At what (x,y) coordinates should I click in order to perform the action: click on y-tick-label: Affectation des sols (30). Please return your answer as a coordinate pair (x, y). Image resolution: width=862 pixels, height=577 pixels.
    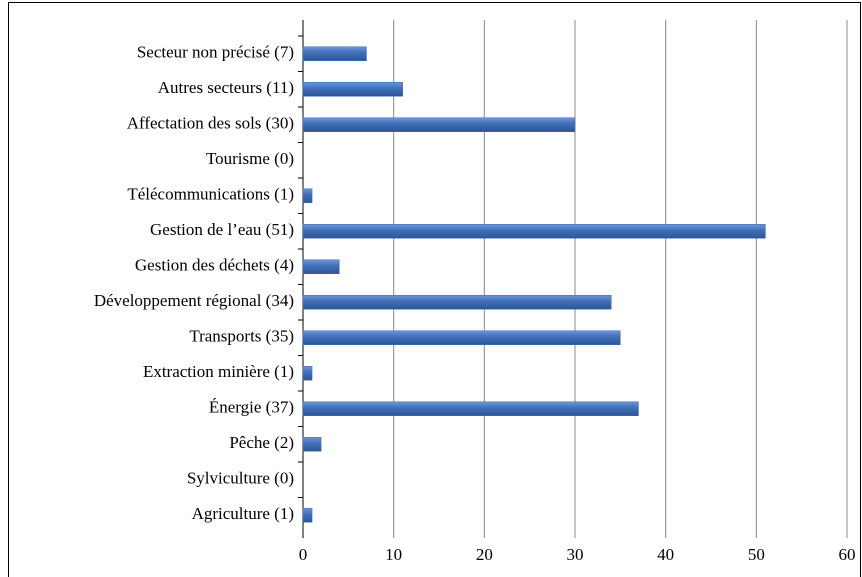
    Looking at the image, I should click on (210, 123).